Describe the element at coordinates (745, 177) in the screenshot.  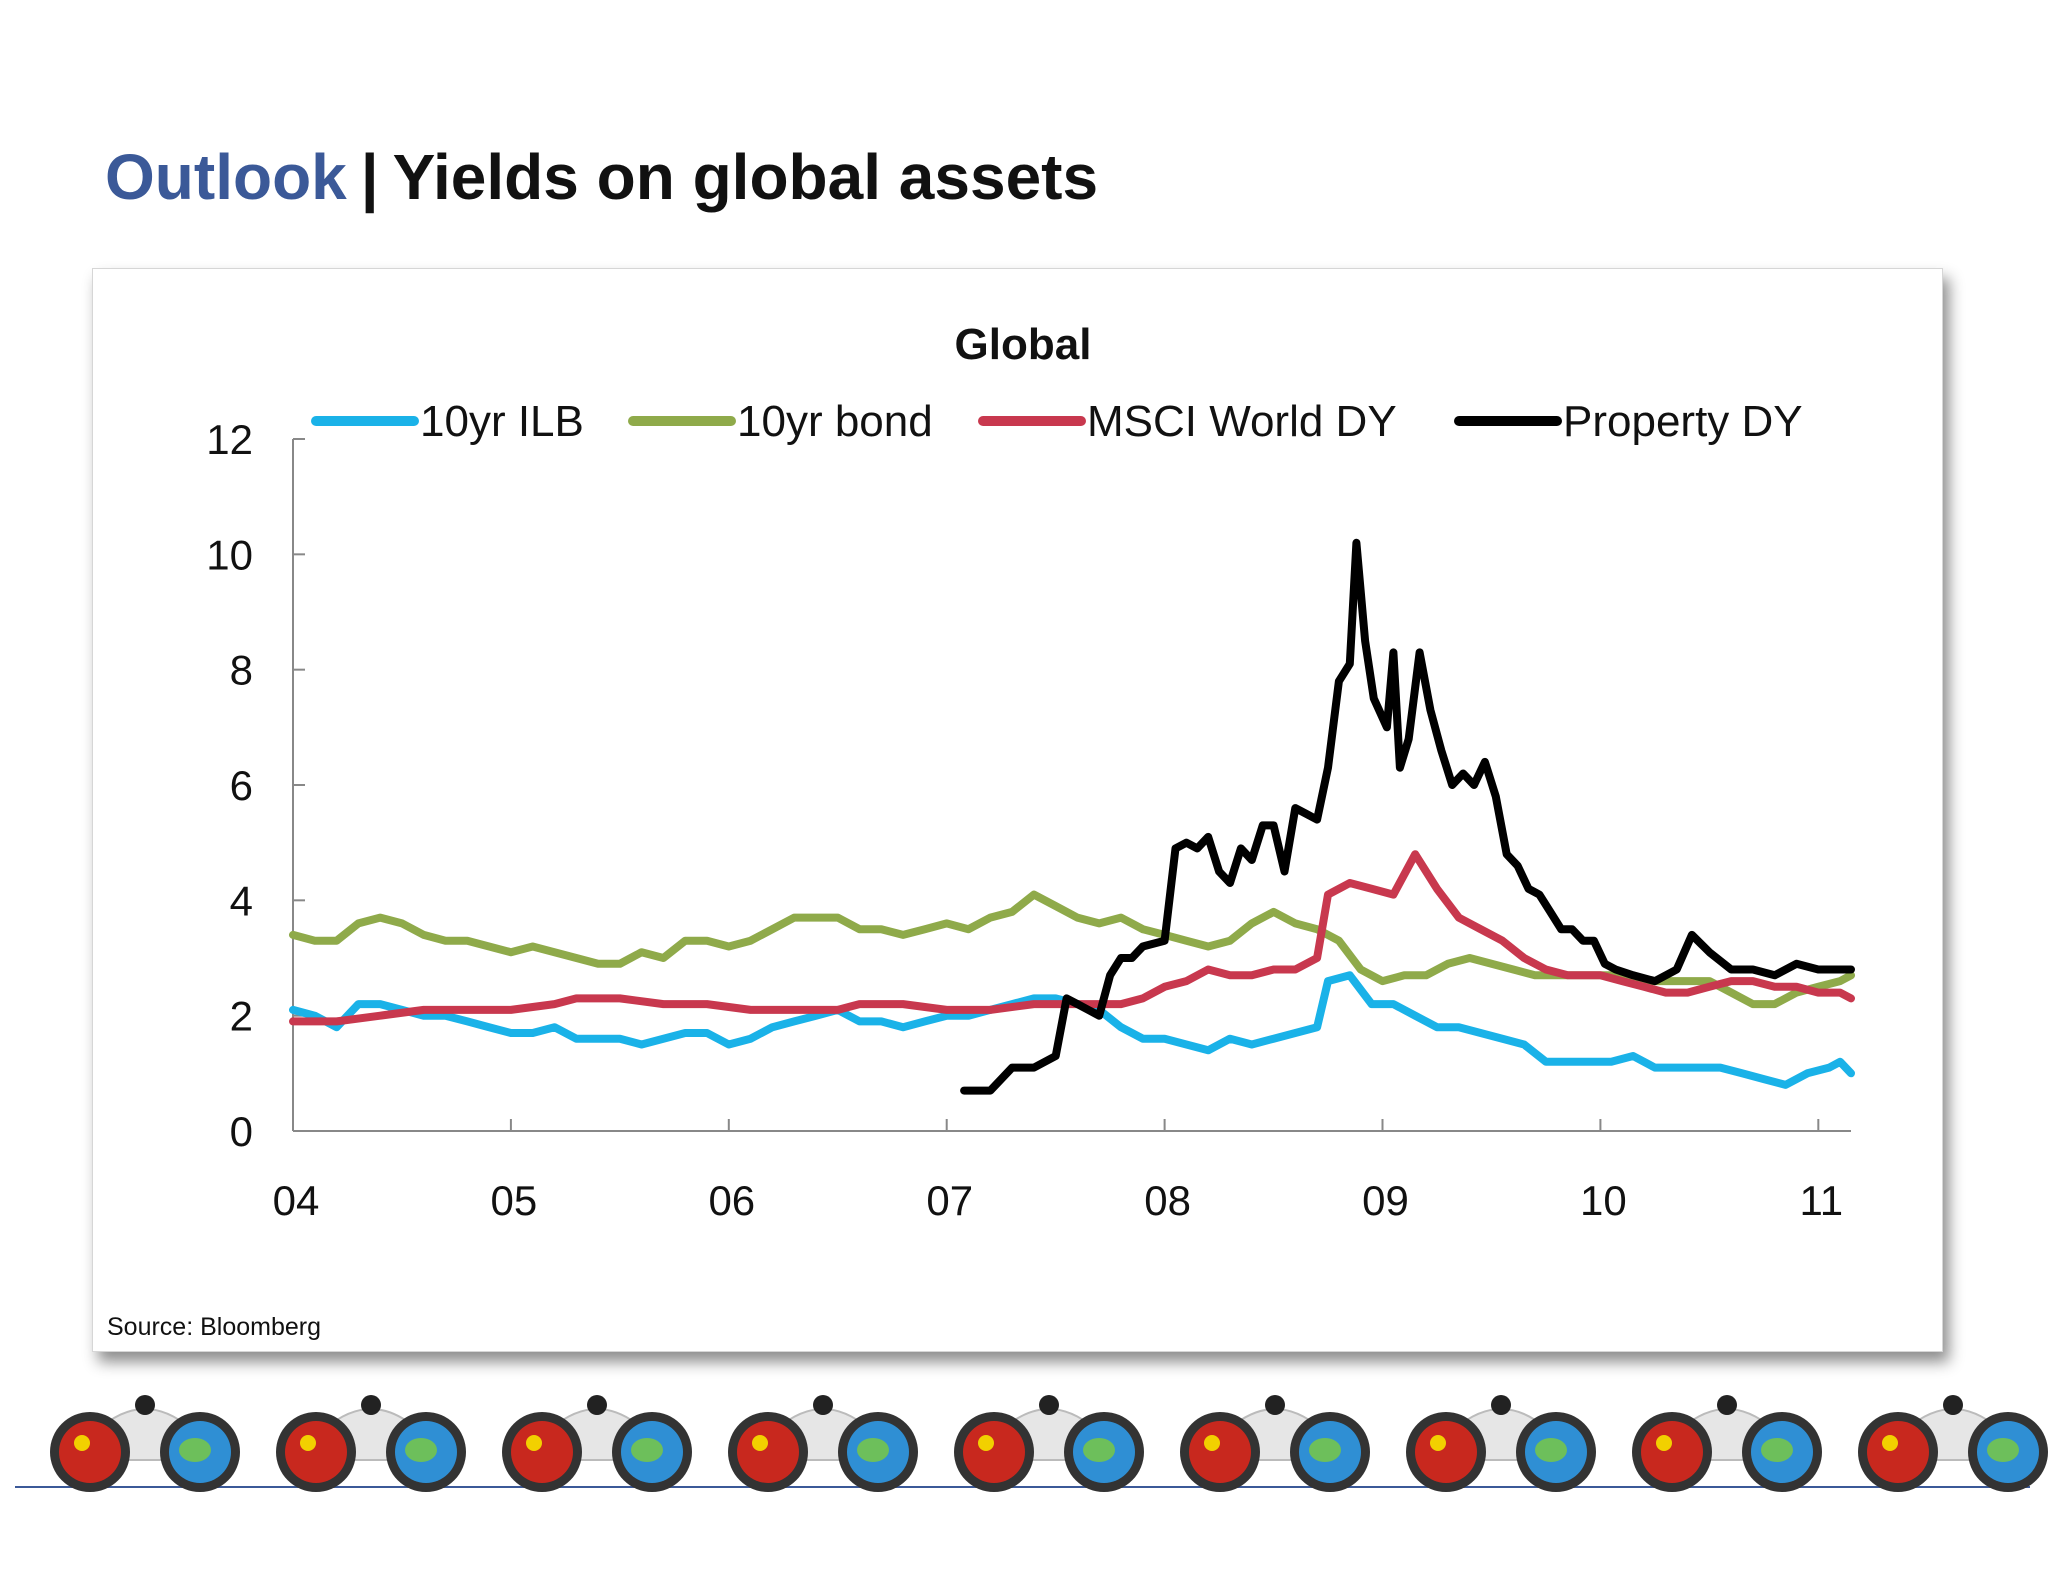
I see `title-text: Yields on global assets` at that location.